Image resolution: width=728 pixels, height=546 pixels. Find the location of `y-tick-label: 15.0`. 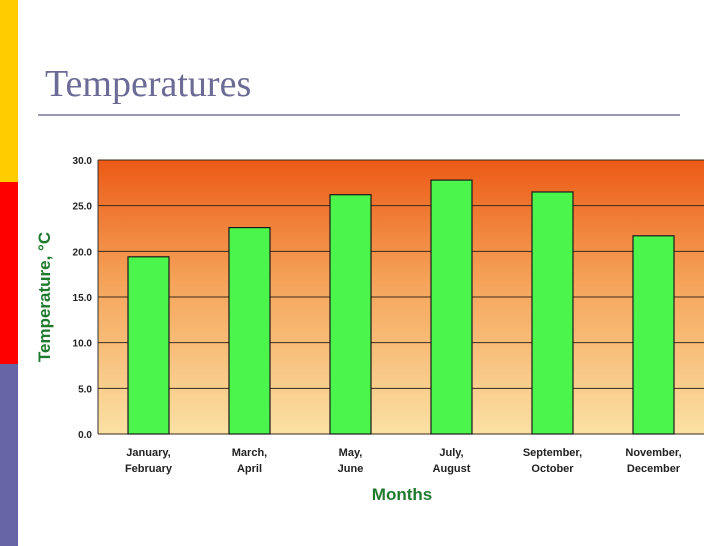

y-tick-label: 15.0 is located at coordinates (83, 298).